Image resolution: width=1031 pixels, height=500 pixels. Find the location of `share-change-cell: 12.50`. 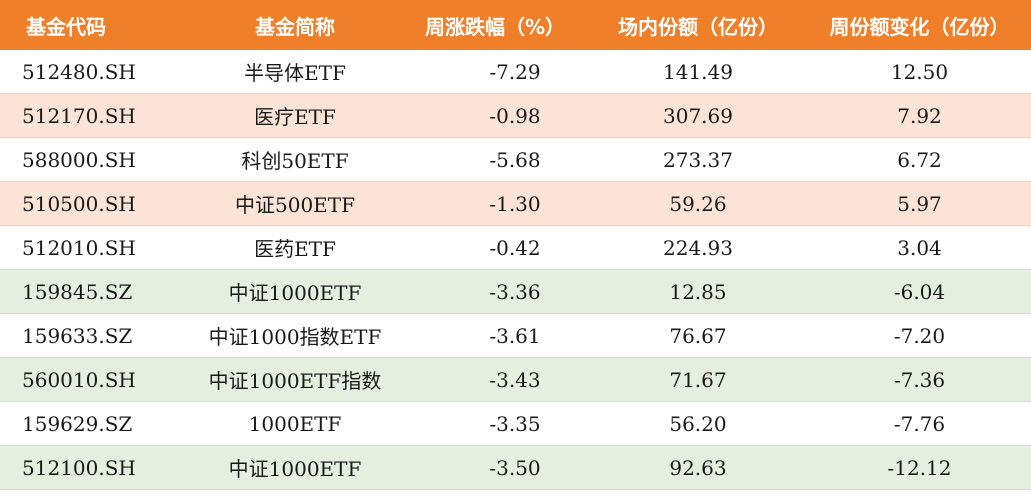

share-change-cell: 12.50 is located at coordinates (919, 71).